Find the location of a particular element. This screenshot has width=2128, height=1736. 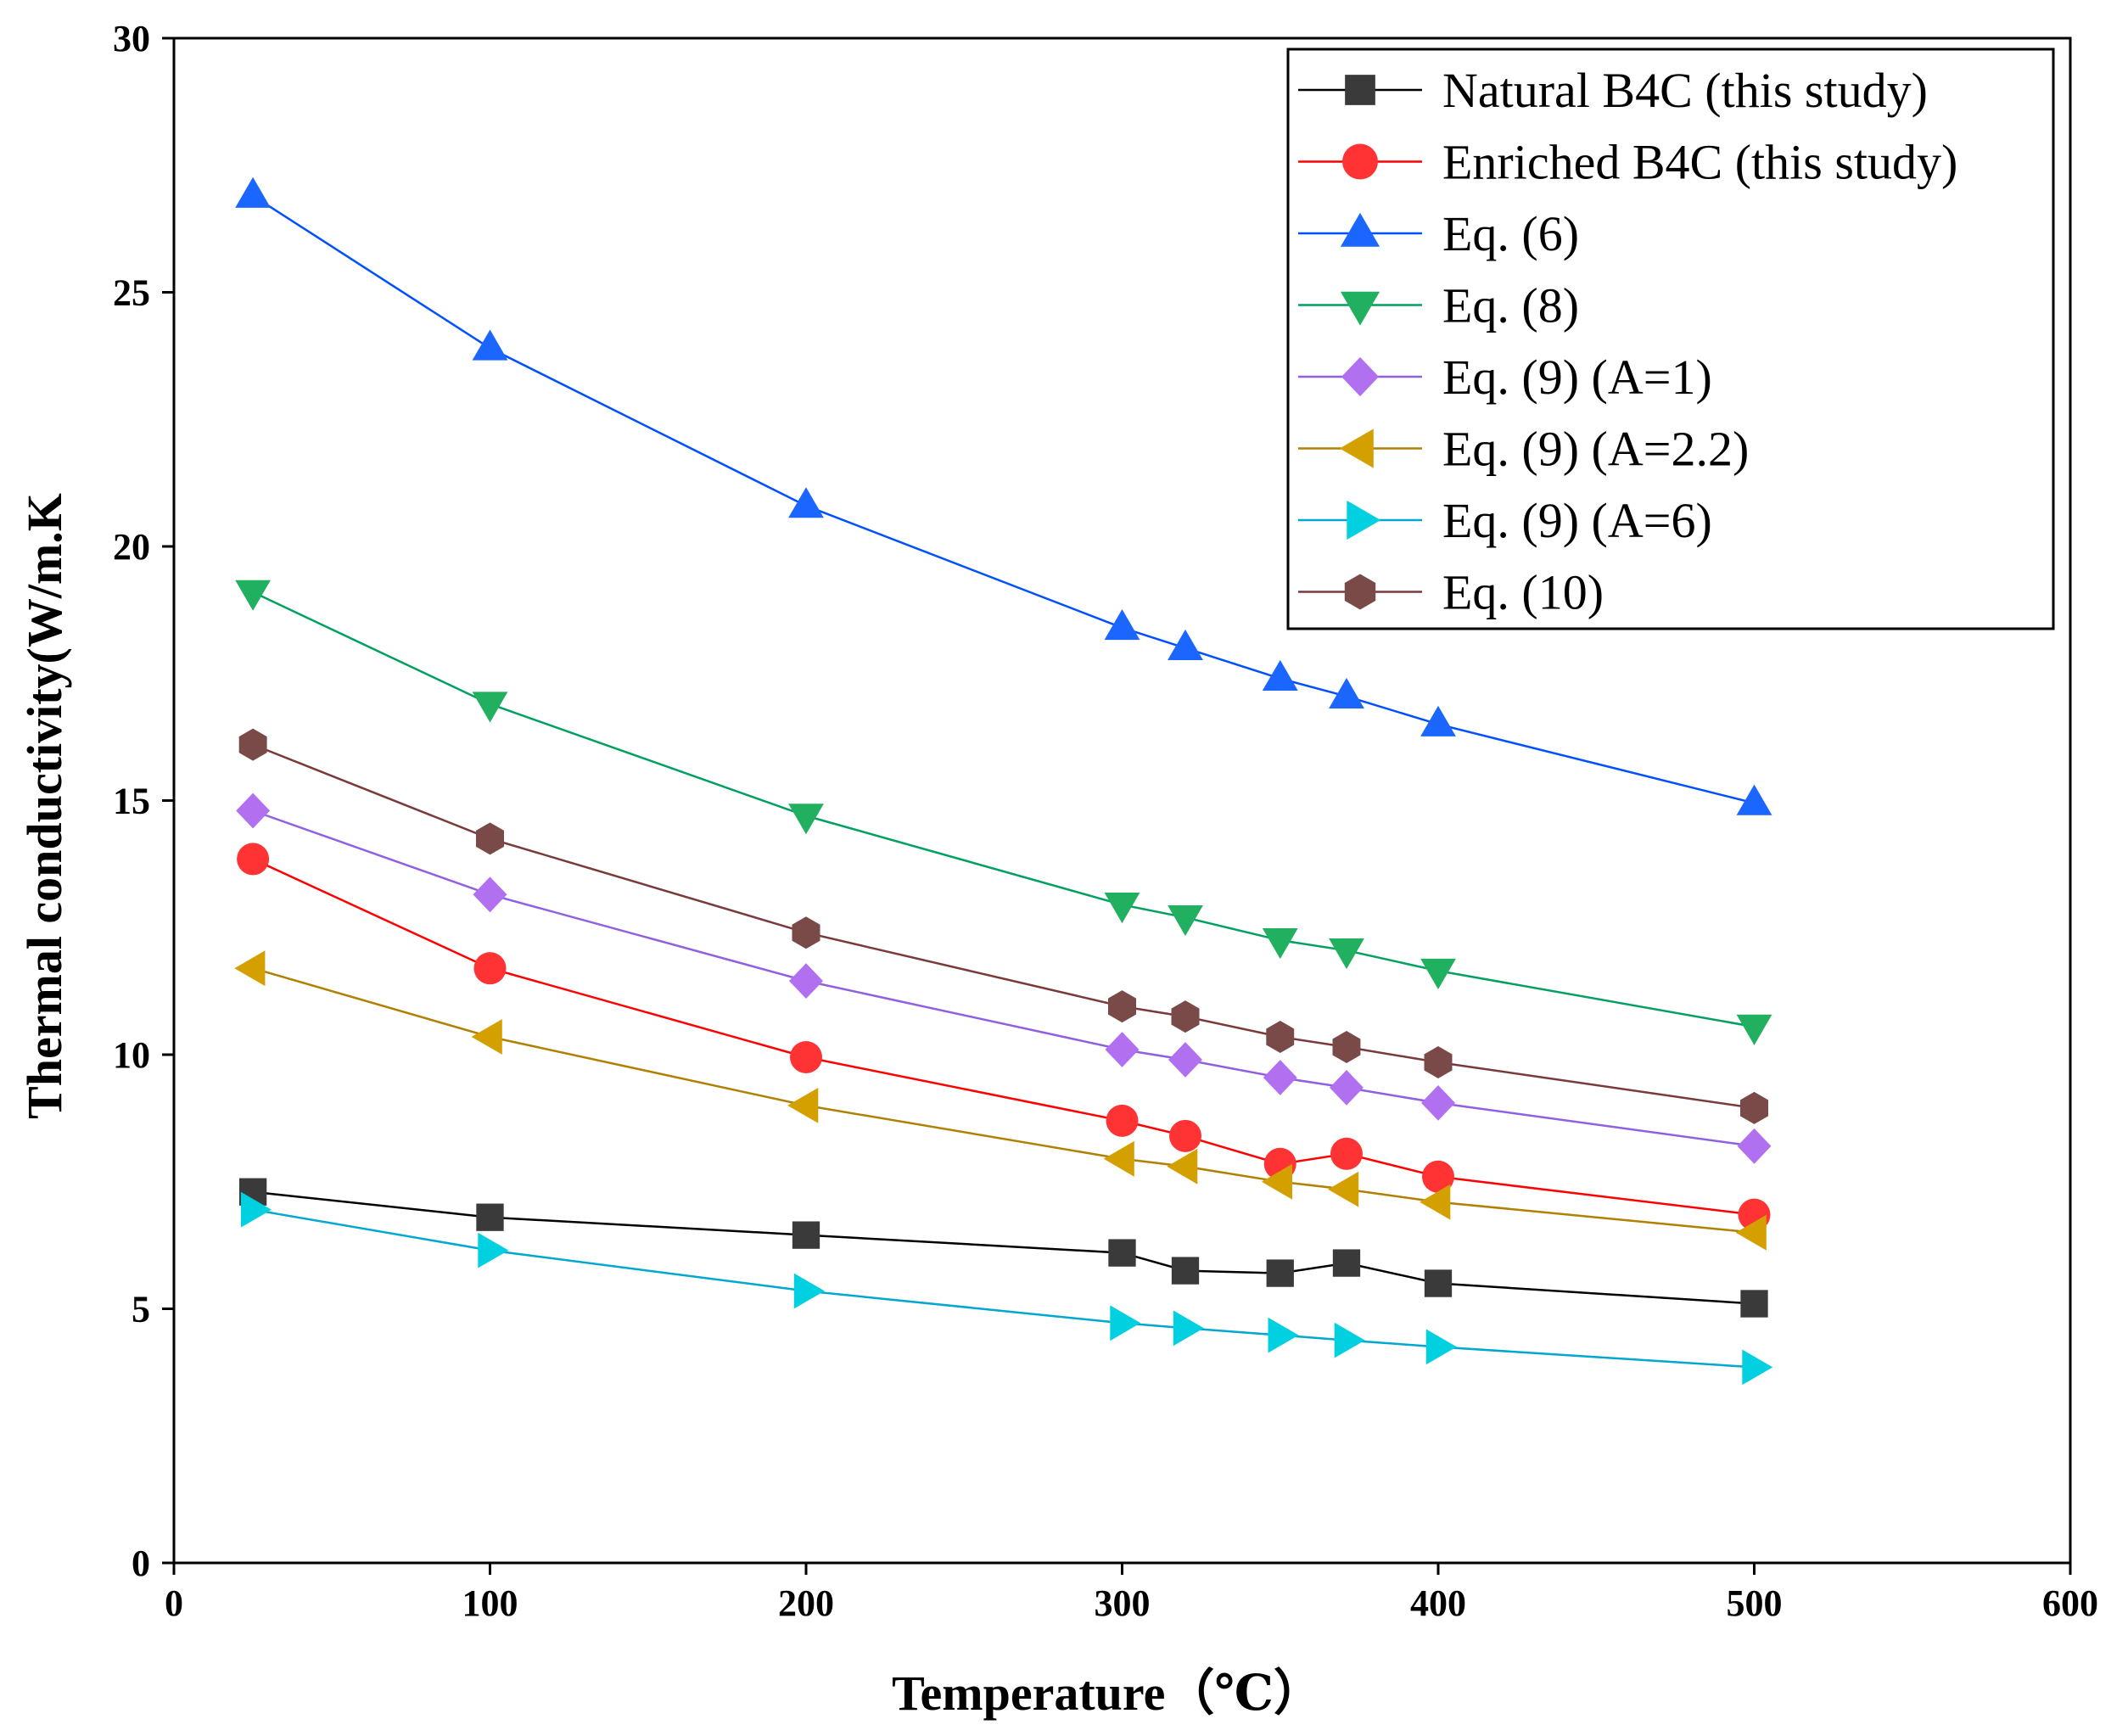

y-tick-label: 0 is located at coordinates (141, 1564).